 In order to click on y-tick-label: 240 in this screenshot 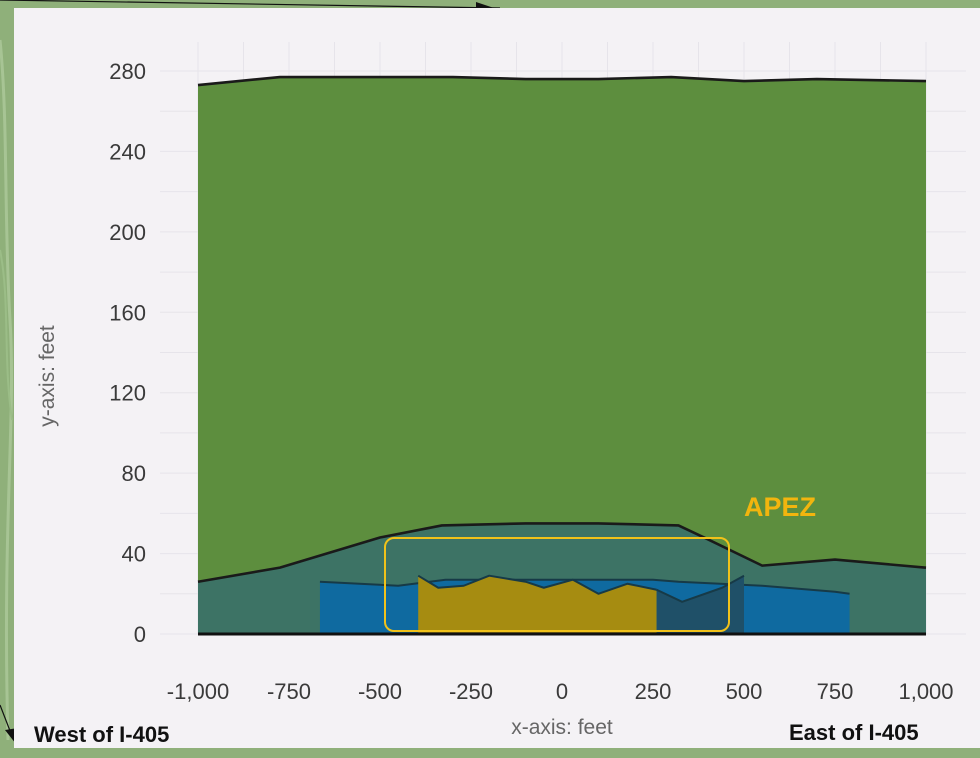, I will do `click(127, 151)`.